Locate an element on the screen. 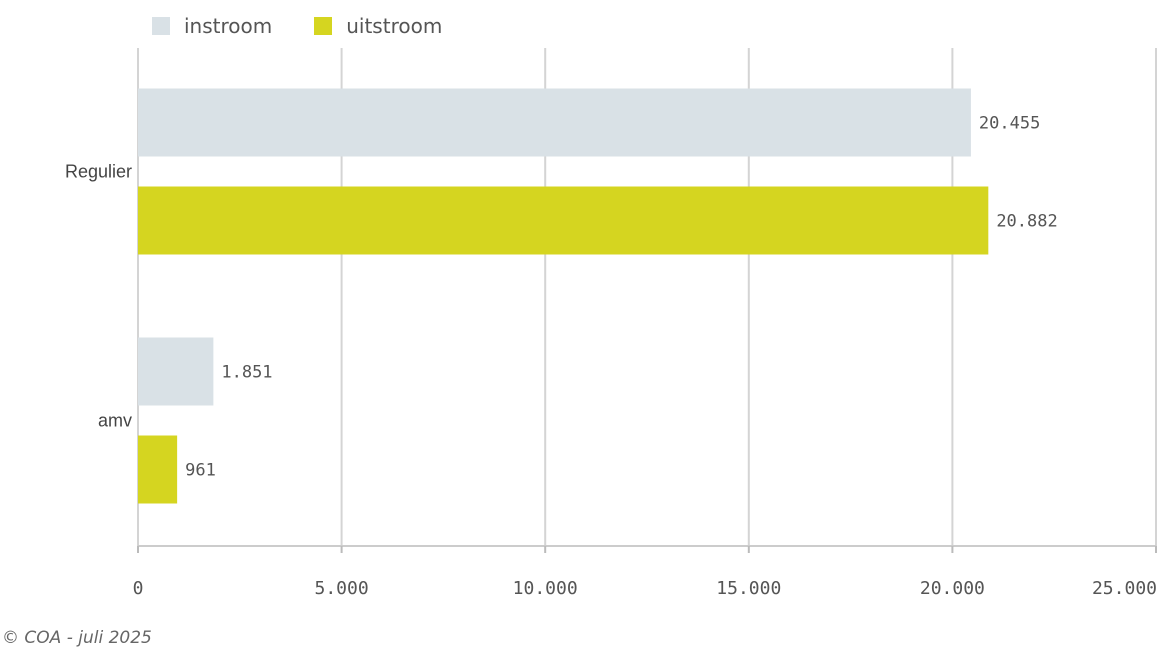 The image size is (1160, 654). legend-item-instroom: instroom is located at coordinates (212, 26).